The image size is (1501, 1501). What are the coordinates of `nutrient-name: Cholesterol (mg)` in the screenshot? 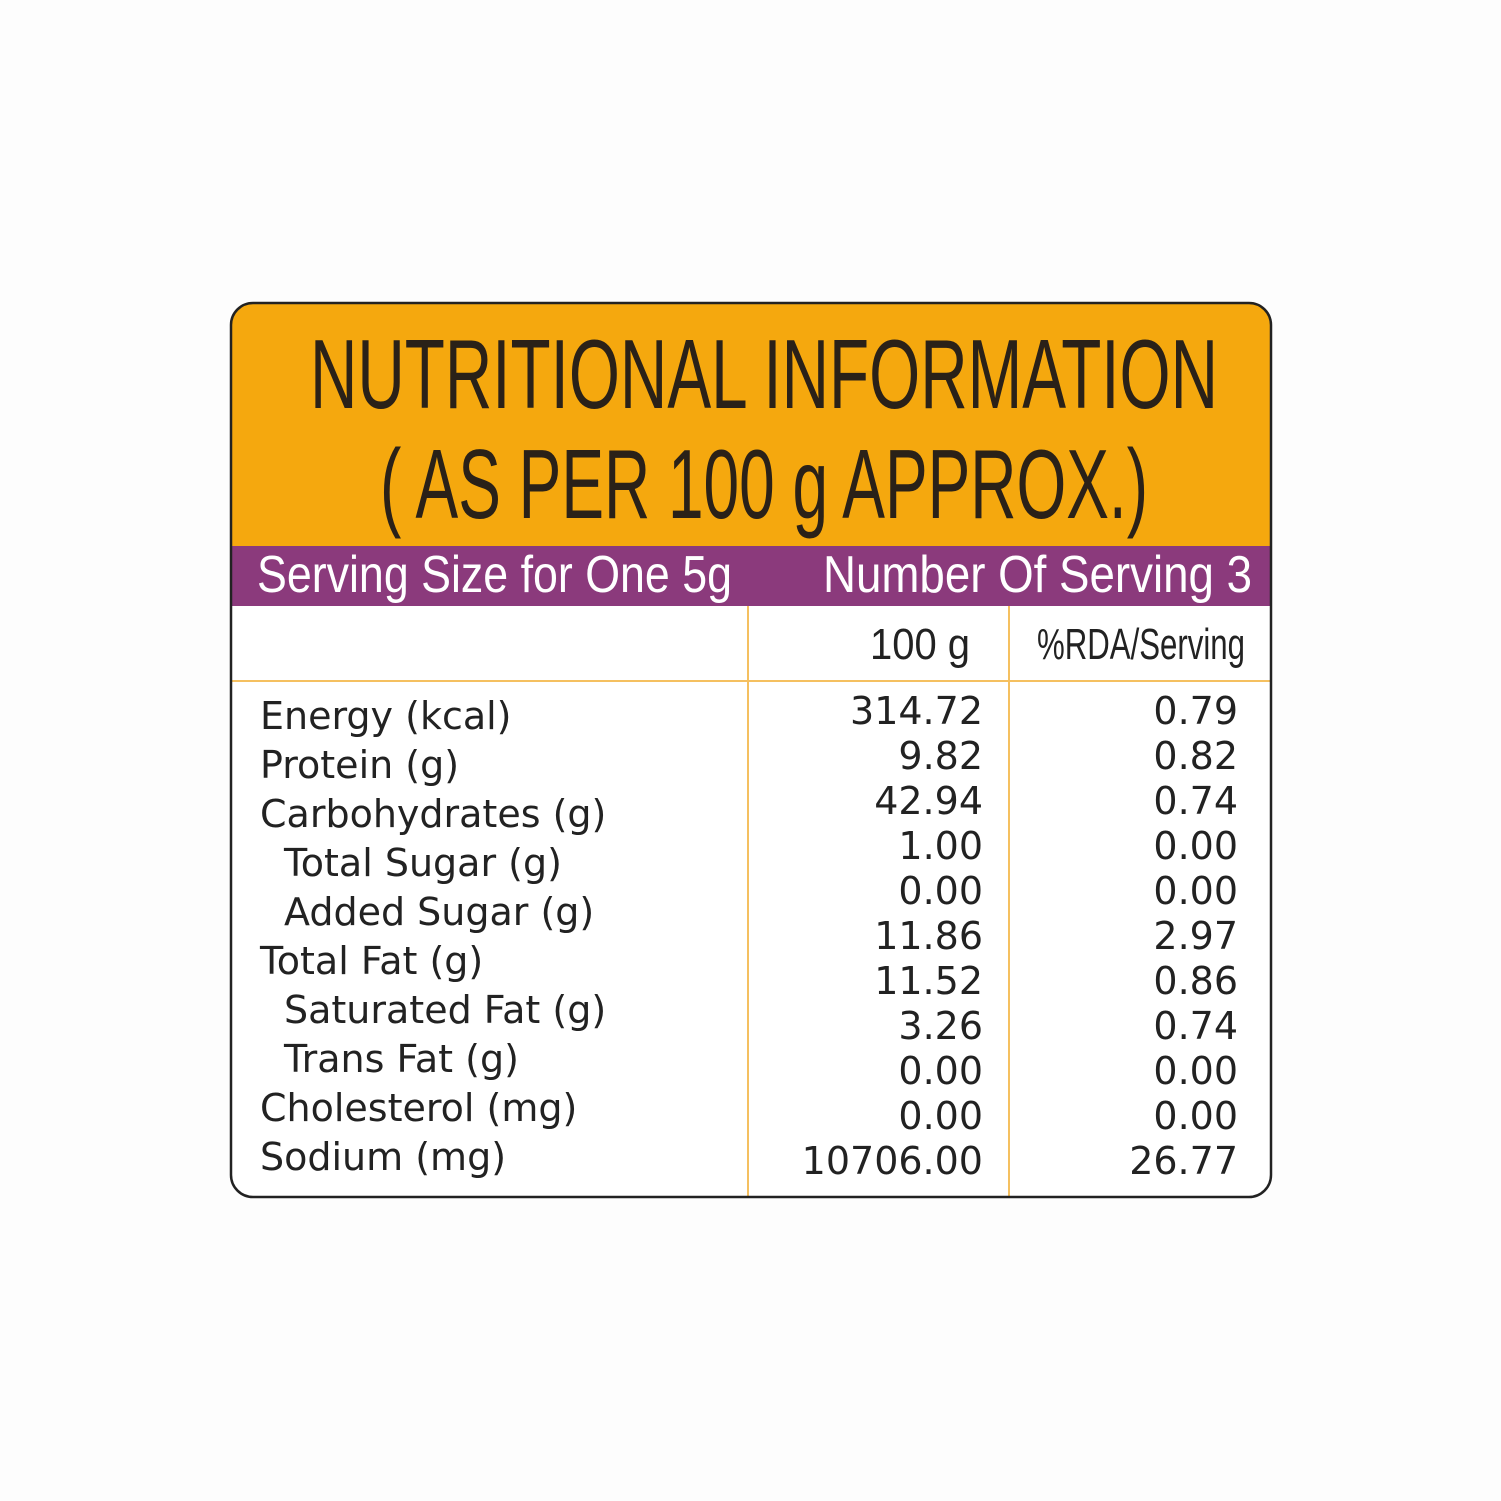 It's located at (418, 1108).